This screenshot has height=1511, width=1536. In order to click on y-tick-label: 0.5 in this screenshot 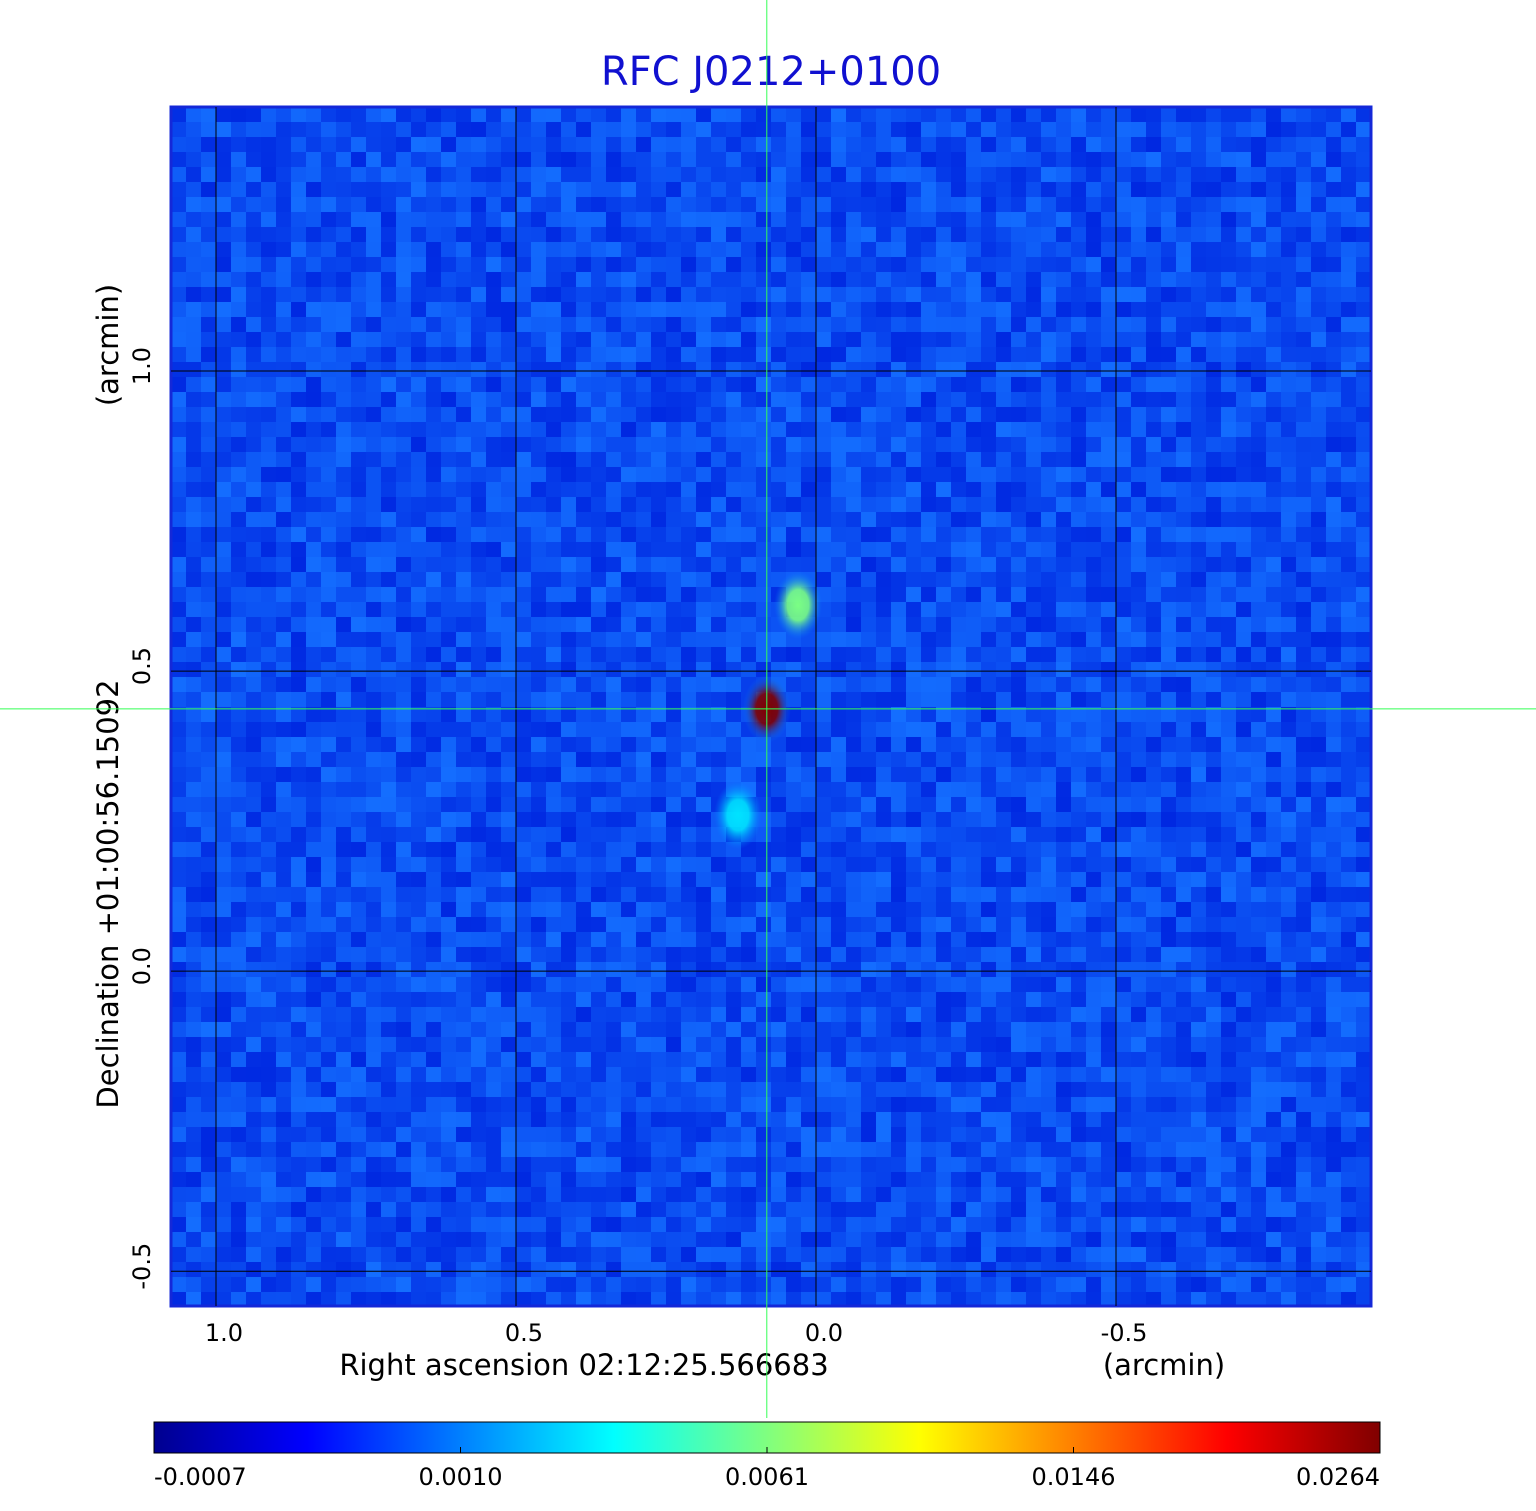, I will do `click(142, 666)`.